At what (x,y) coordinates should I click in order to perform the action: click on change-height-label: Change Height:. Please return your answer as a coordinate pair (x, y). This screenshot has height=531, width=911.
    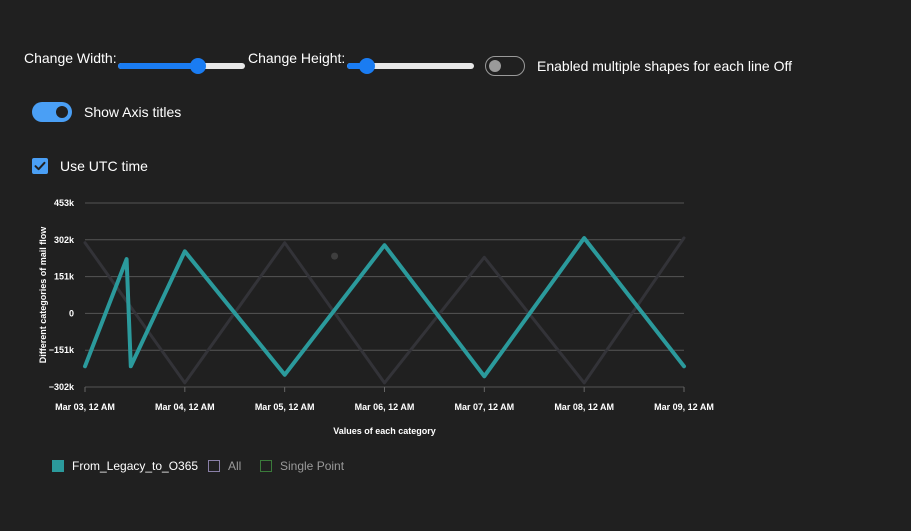
    Looking at the image, I should click on (297, 58).